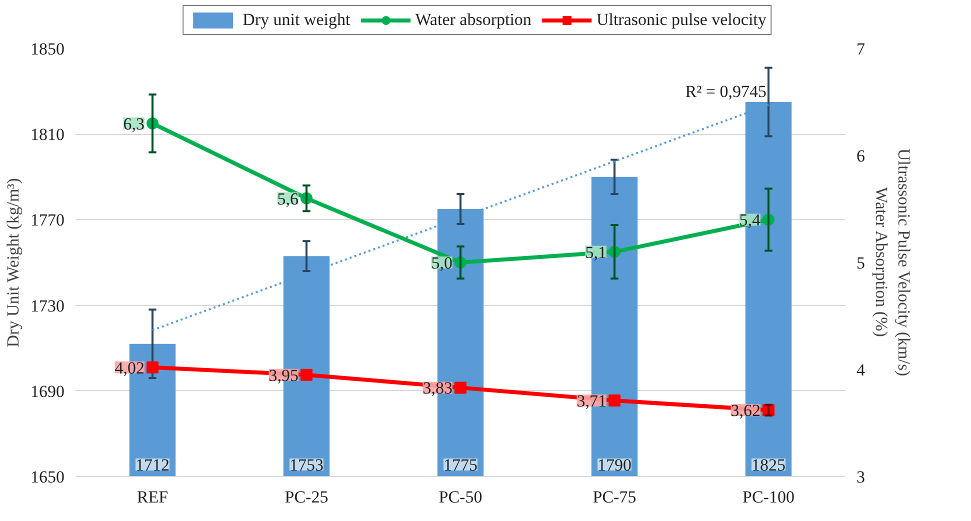 The width and height of the screenshot is (971, 521). What do you see at coordinates (893, 262) in the screenshot?
I see `y2-axis-title: Water Absorption (%) Ultrassonic Pulse Velocity (km/s)` at bounding box center [893, 262].